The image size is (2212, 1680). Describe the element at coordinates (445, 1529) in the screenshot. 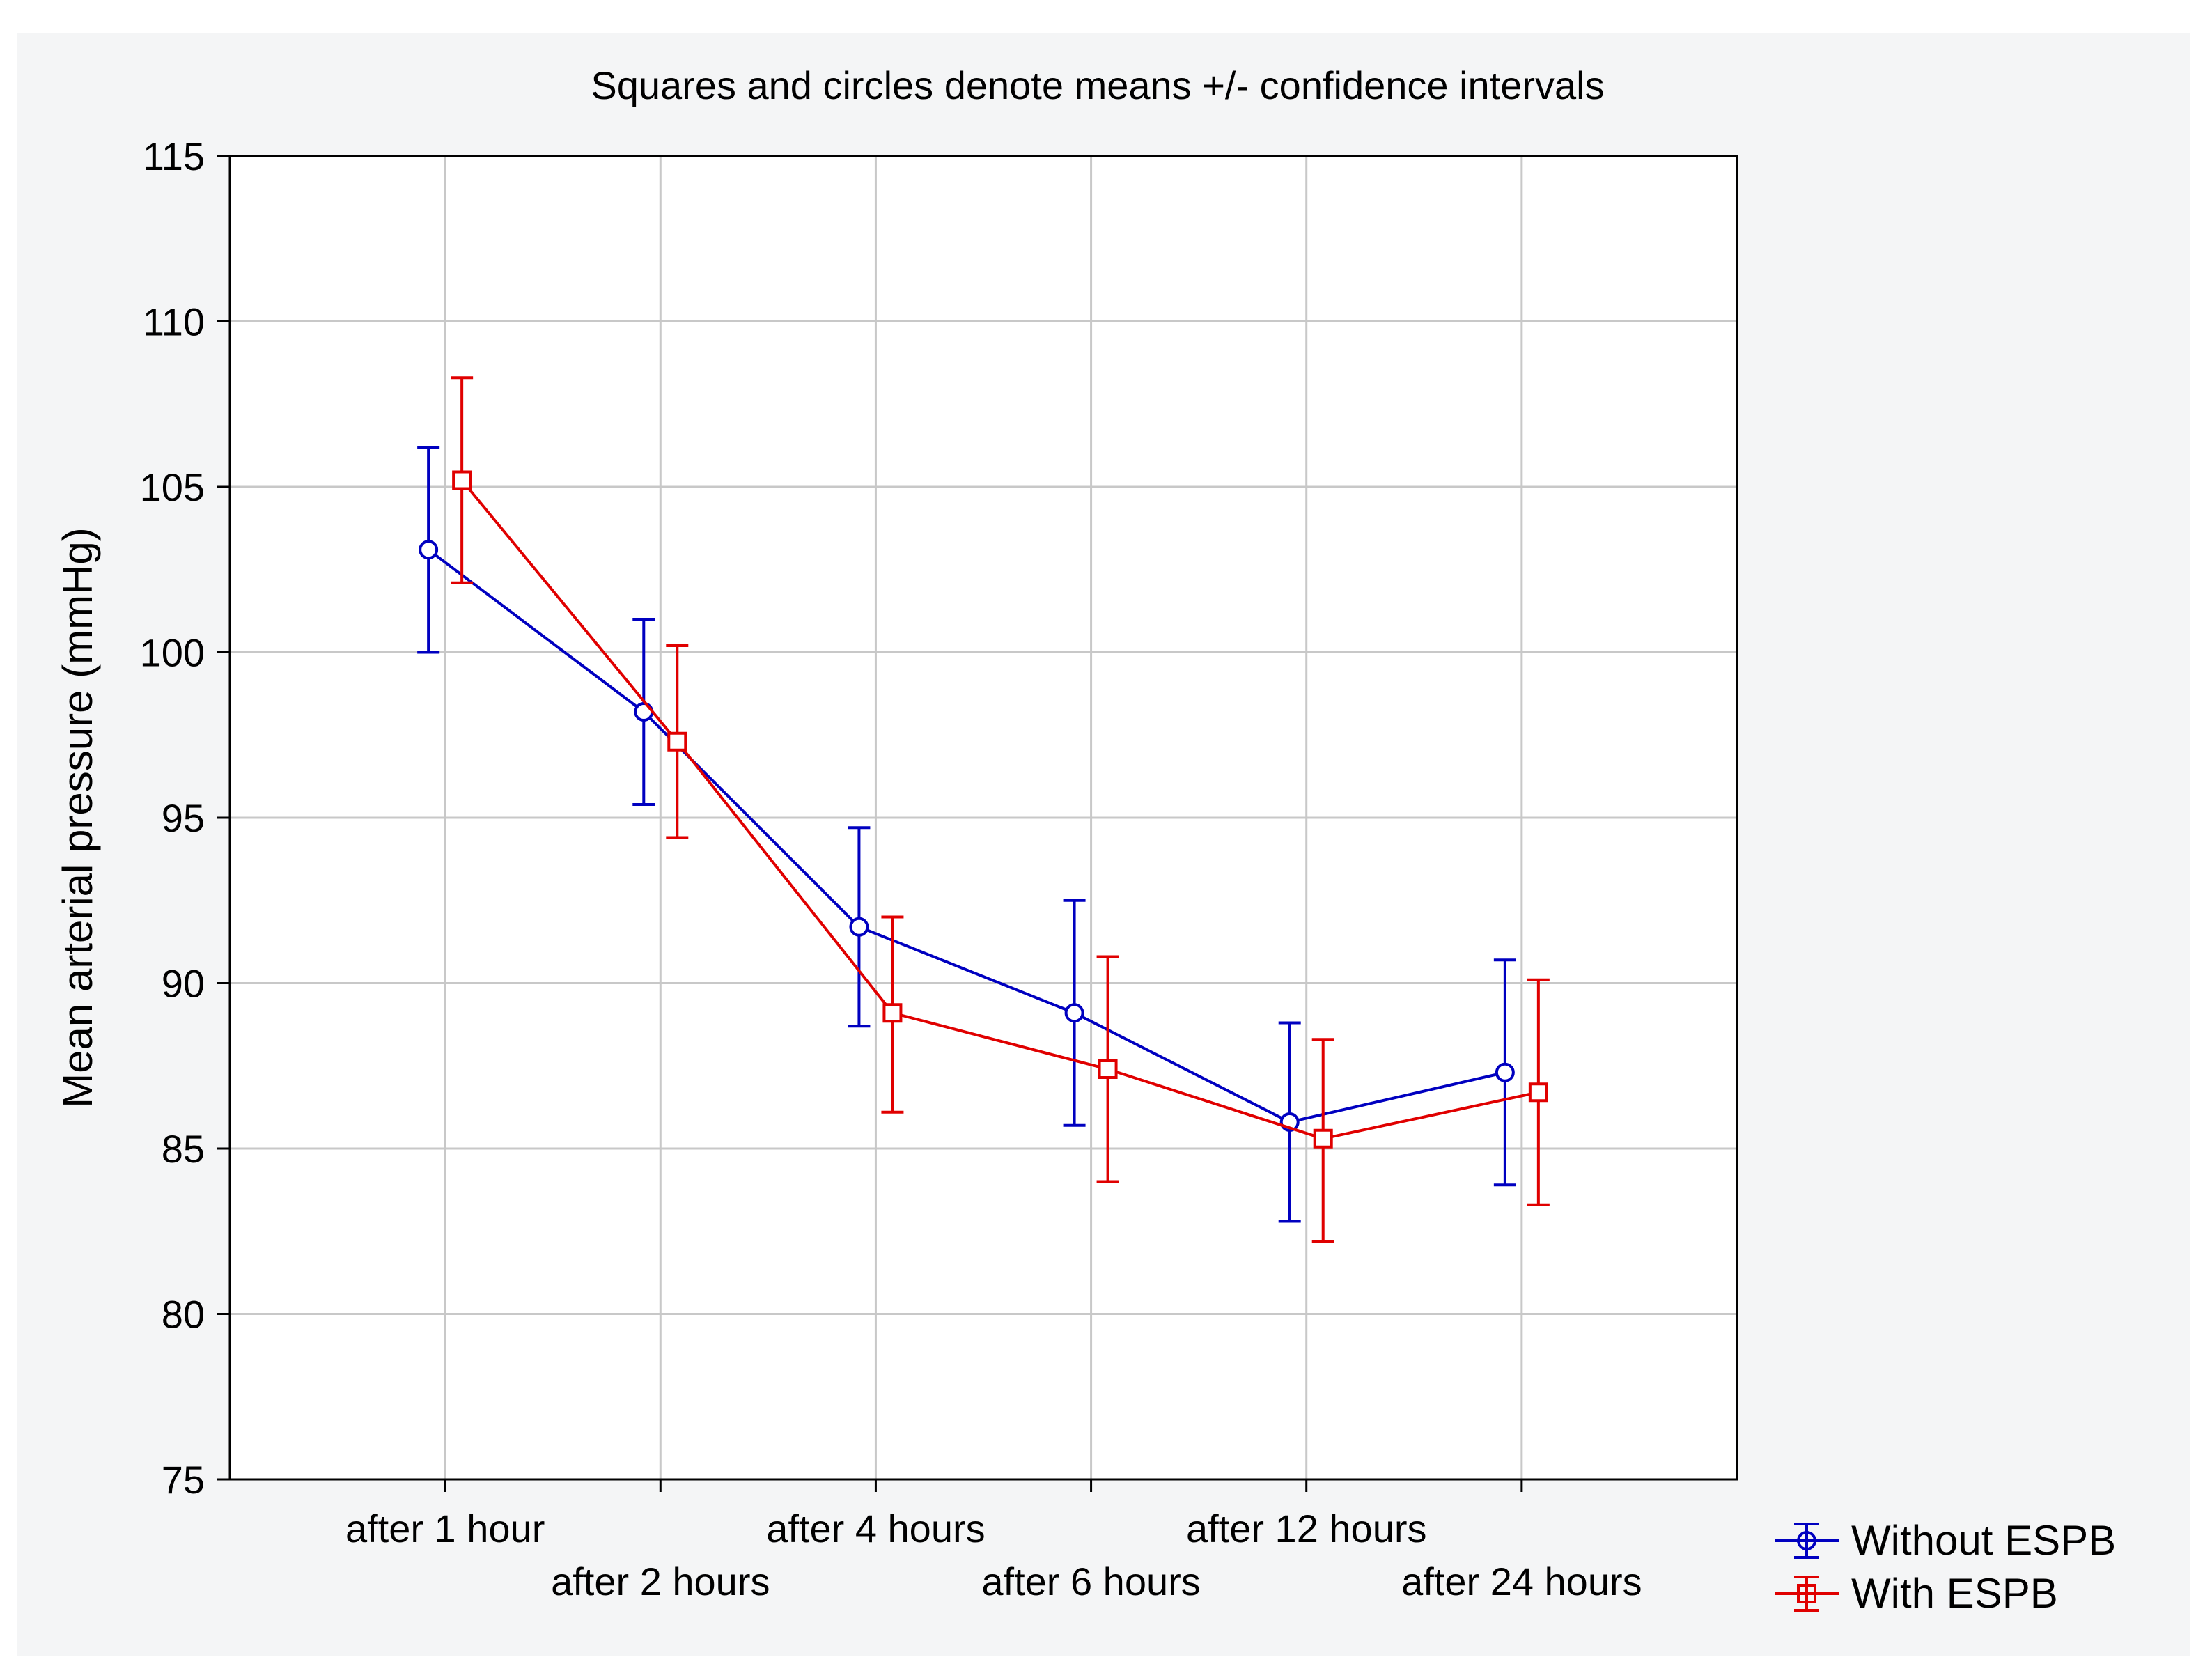

I see `x-tick-label: after 1 hour` at that location.